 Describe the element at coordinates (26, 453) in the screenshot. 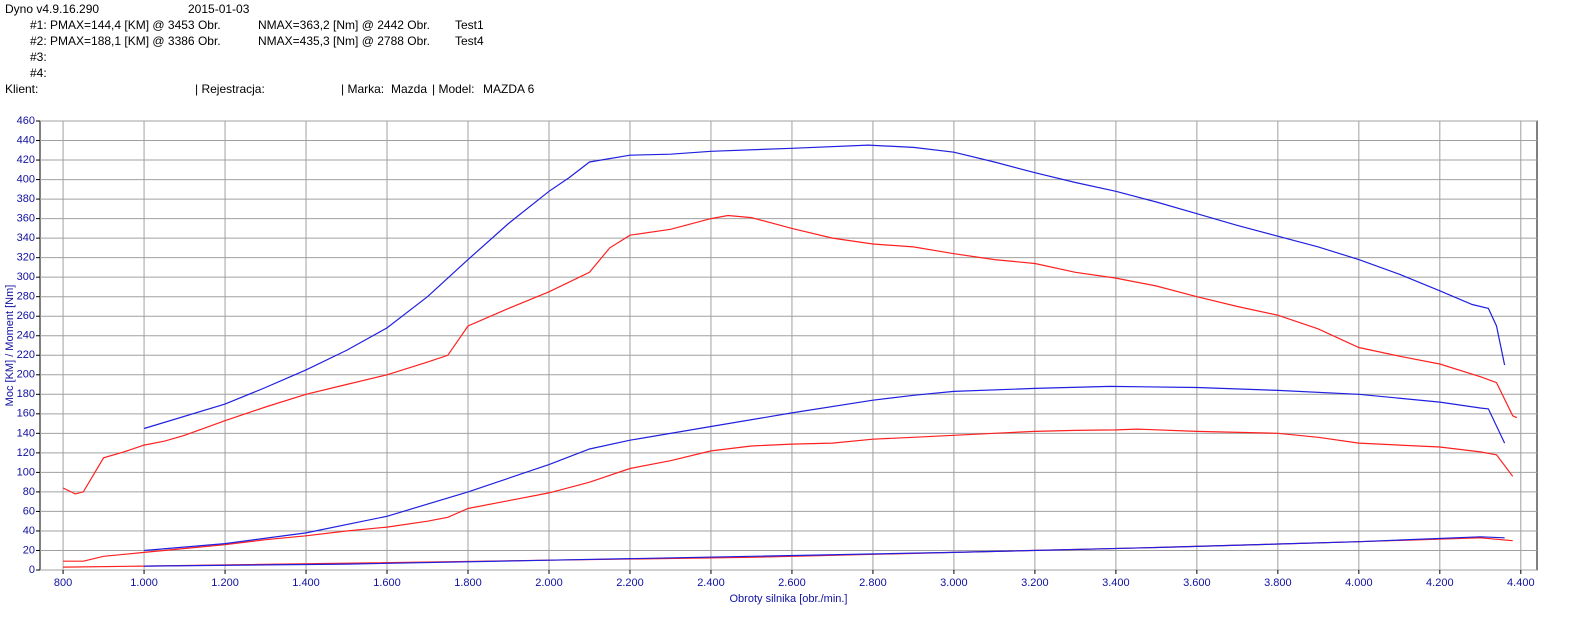

I see `y-tick-label: 120` at that location.